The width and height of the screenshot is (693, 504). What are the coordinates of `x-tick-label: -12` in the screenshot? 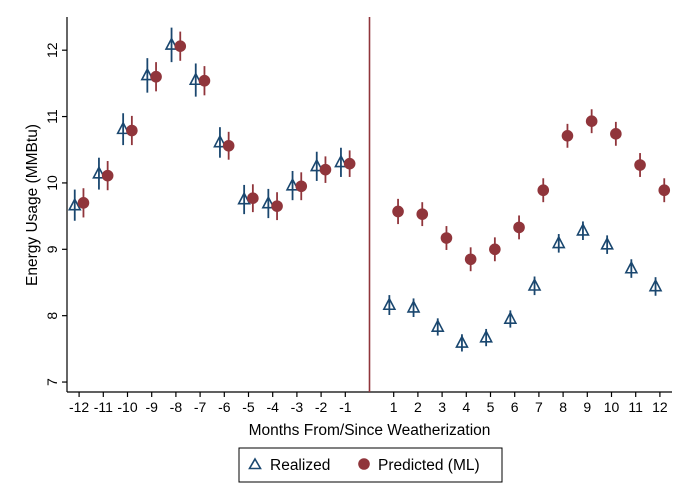 It's located at (79, 407).